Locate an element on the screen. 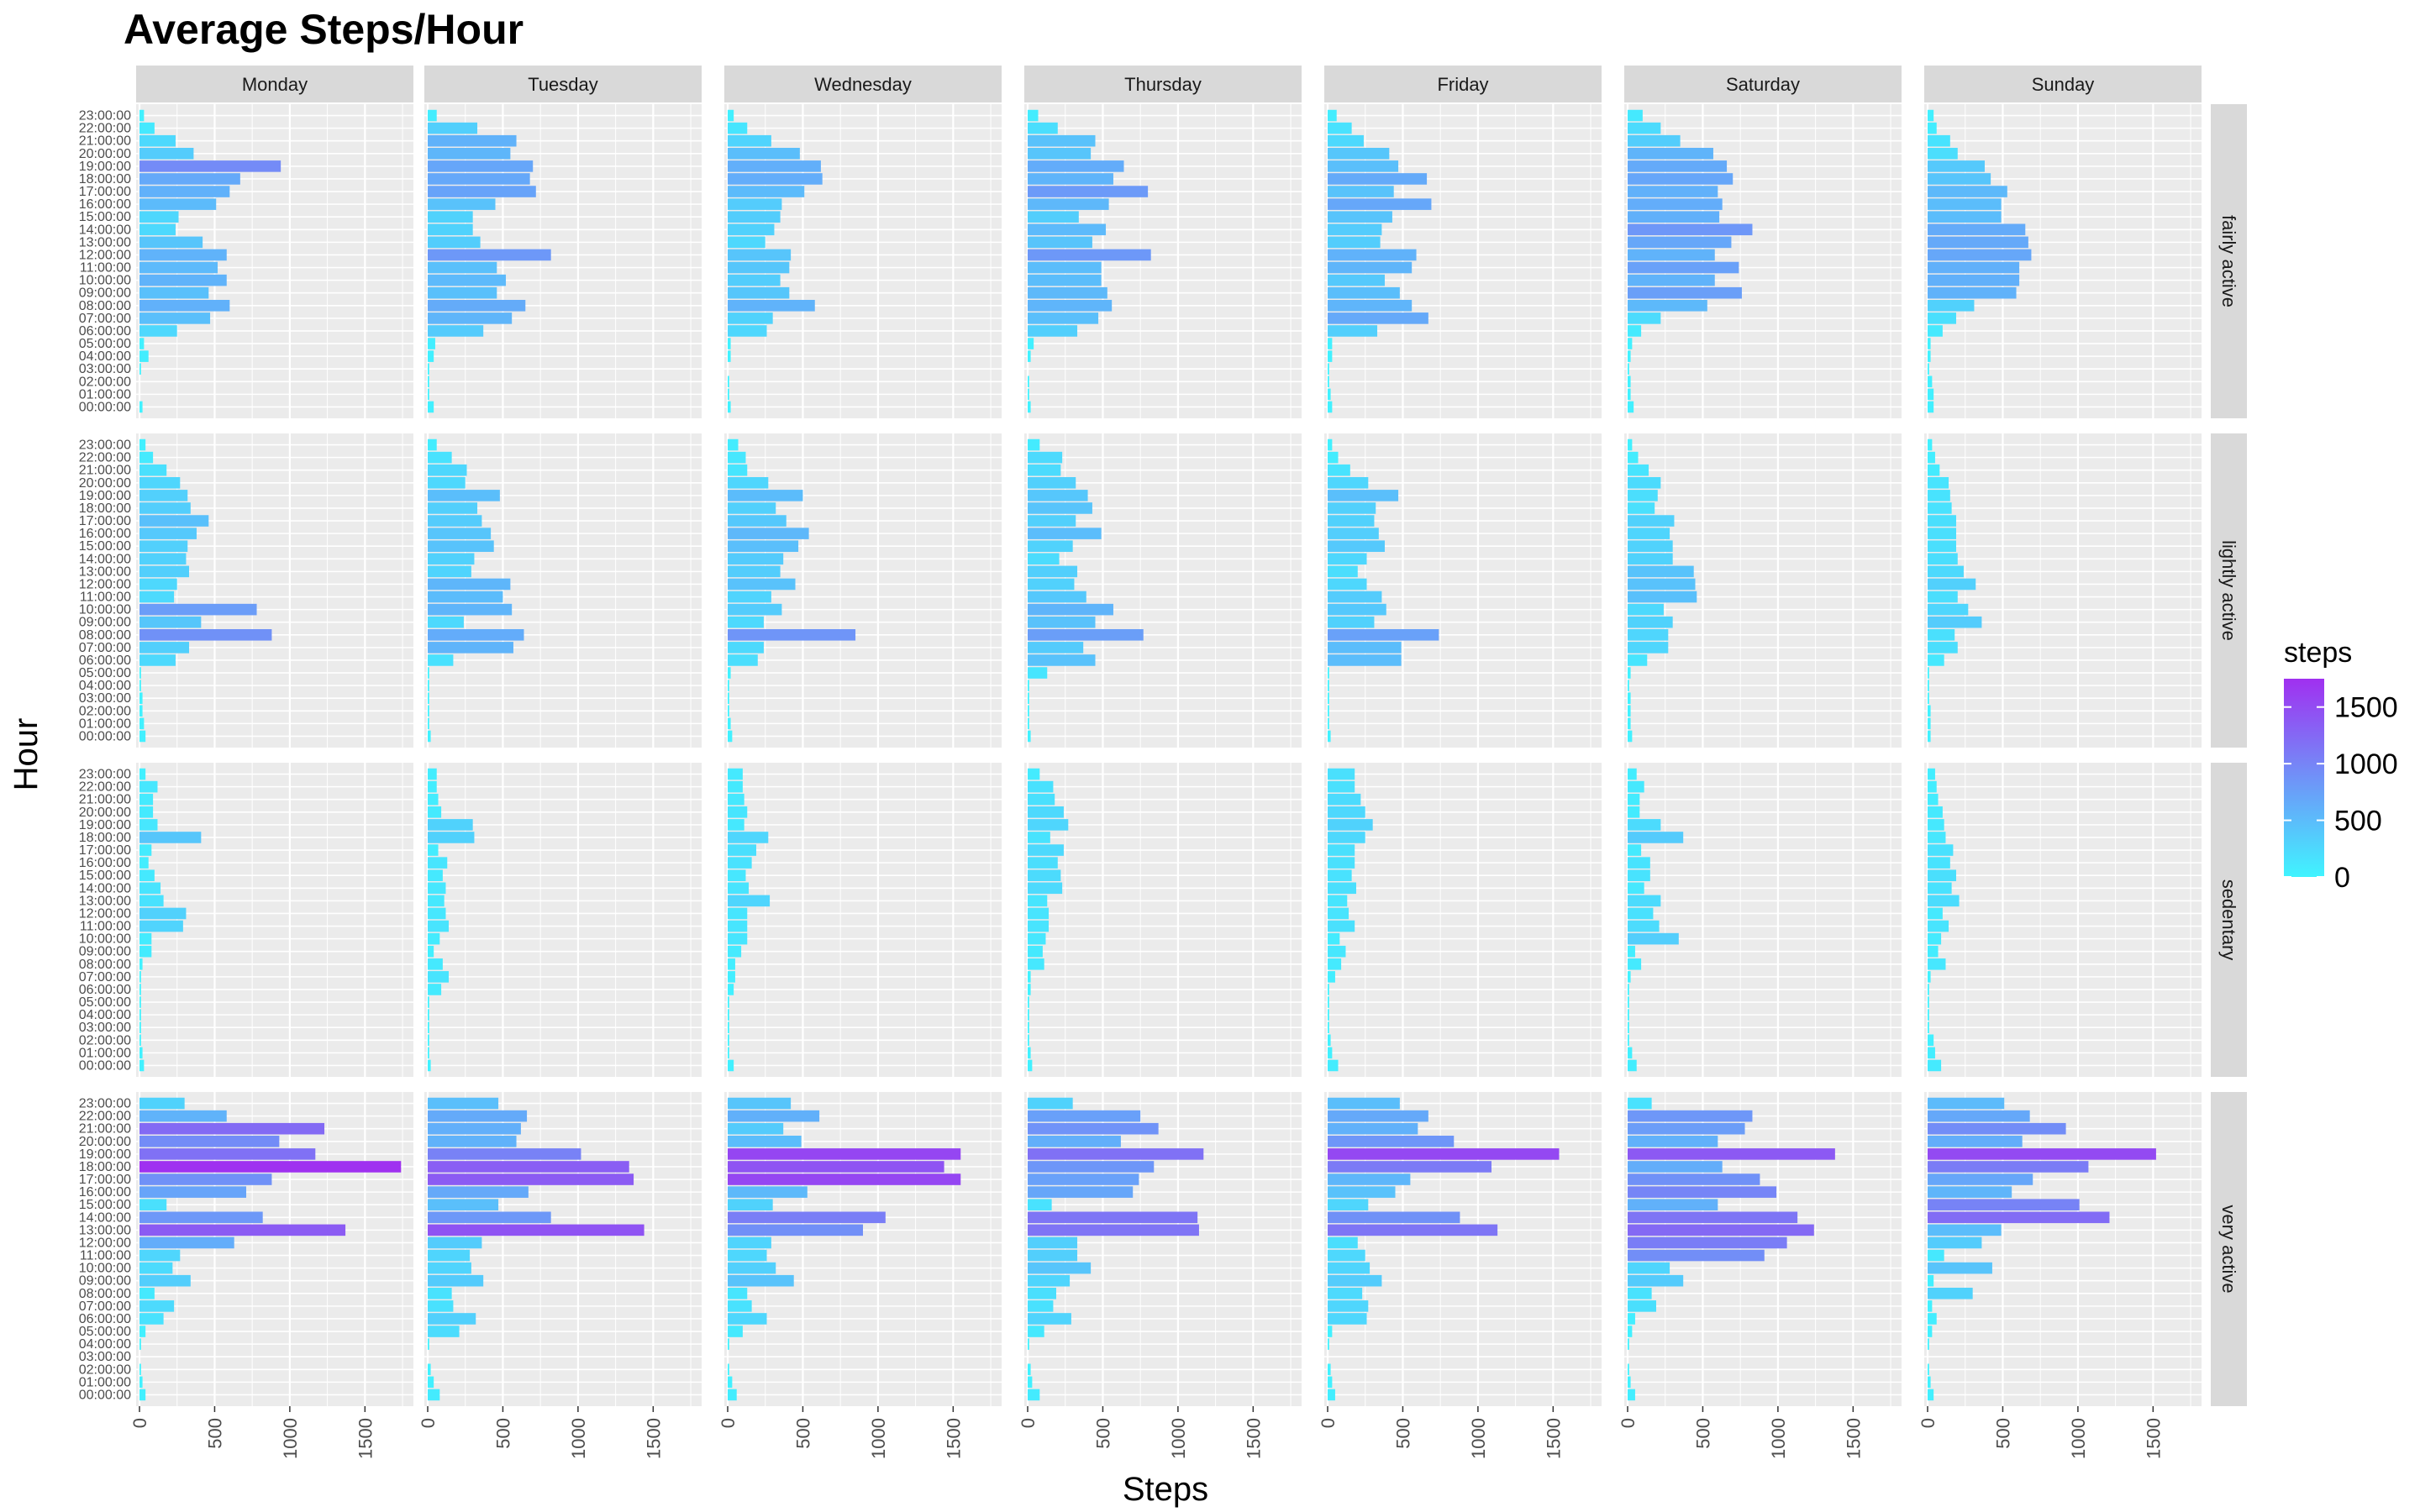  y-tick-label: 00:00:00 is located at coordinates (105, 1065).